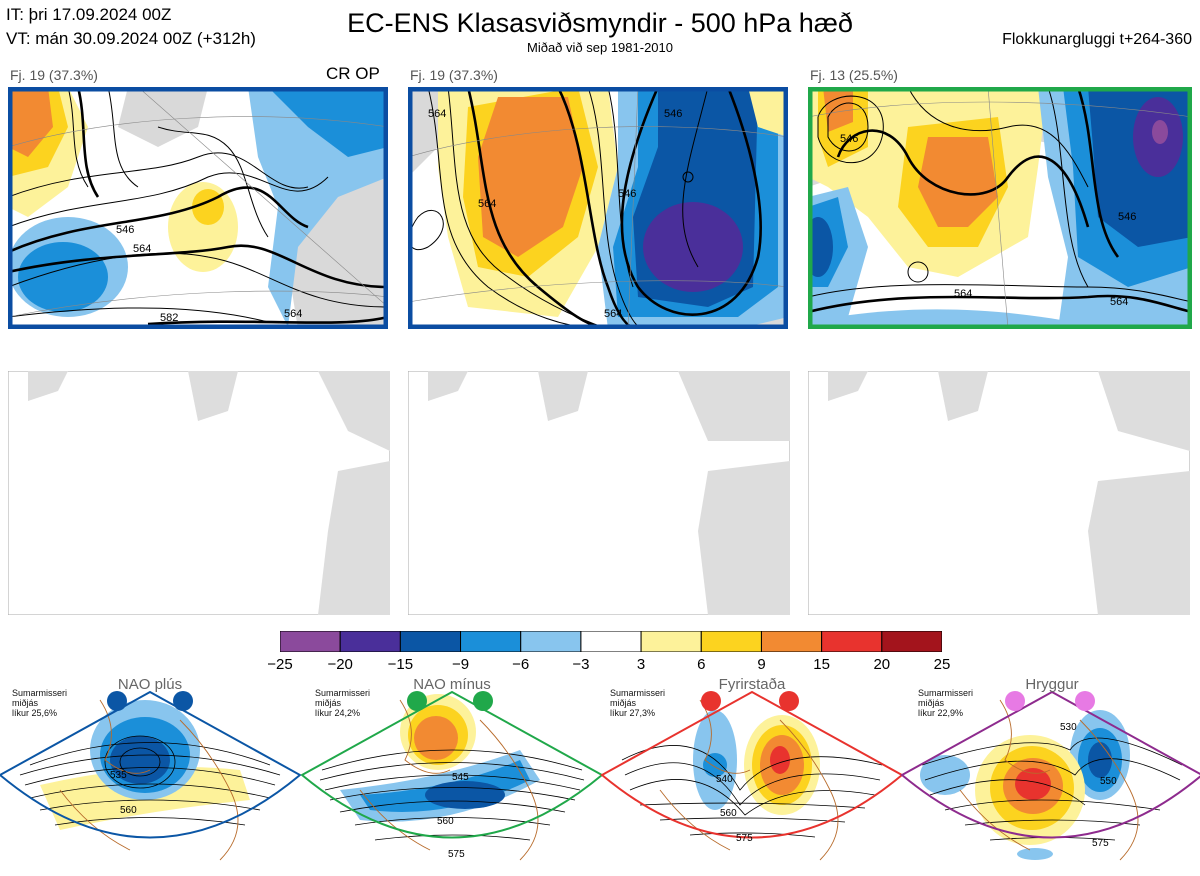 The image size is (1200, 876). I want to click on regime-3-info: Sumarmisseri miðjás líkur 27,3%, so click(637, 703).